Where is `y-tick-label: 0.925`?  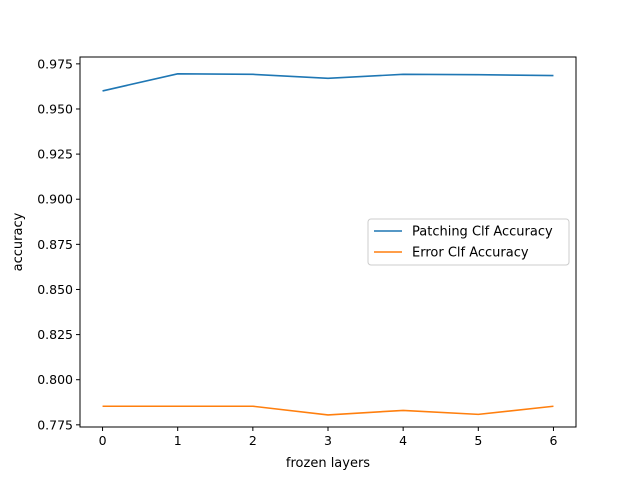
y-tick-label: 0.925 is located at coordinates (55, 154).